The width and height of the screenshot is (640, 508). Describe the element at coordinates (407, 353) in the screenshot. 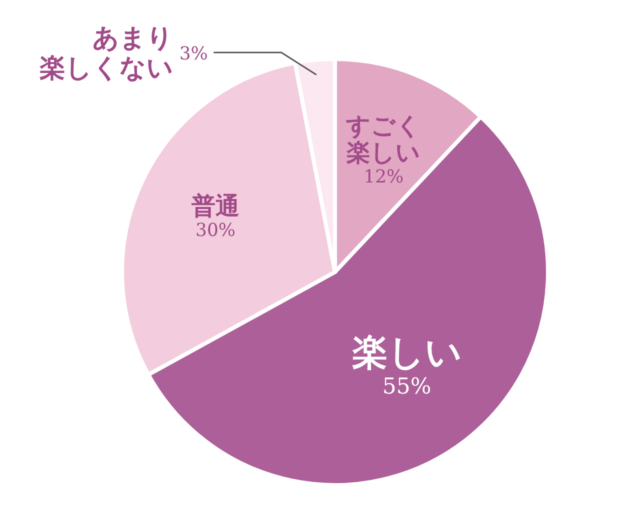

I see `slice-label: 楽しい` at that location.